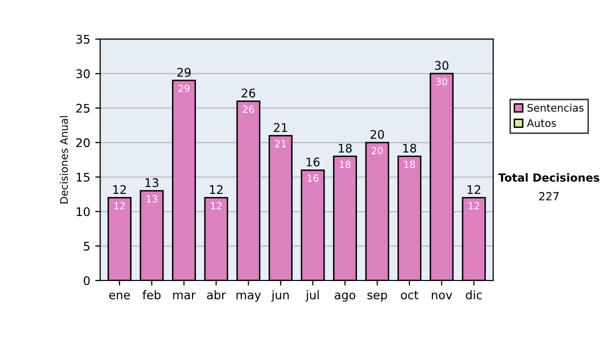 This screenshot has height=340, width=600. Describe the element at coordinates (281, 127) in the screenshot. I see `total-label: 21` at that location.